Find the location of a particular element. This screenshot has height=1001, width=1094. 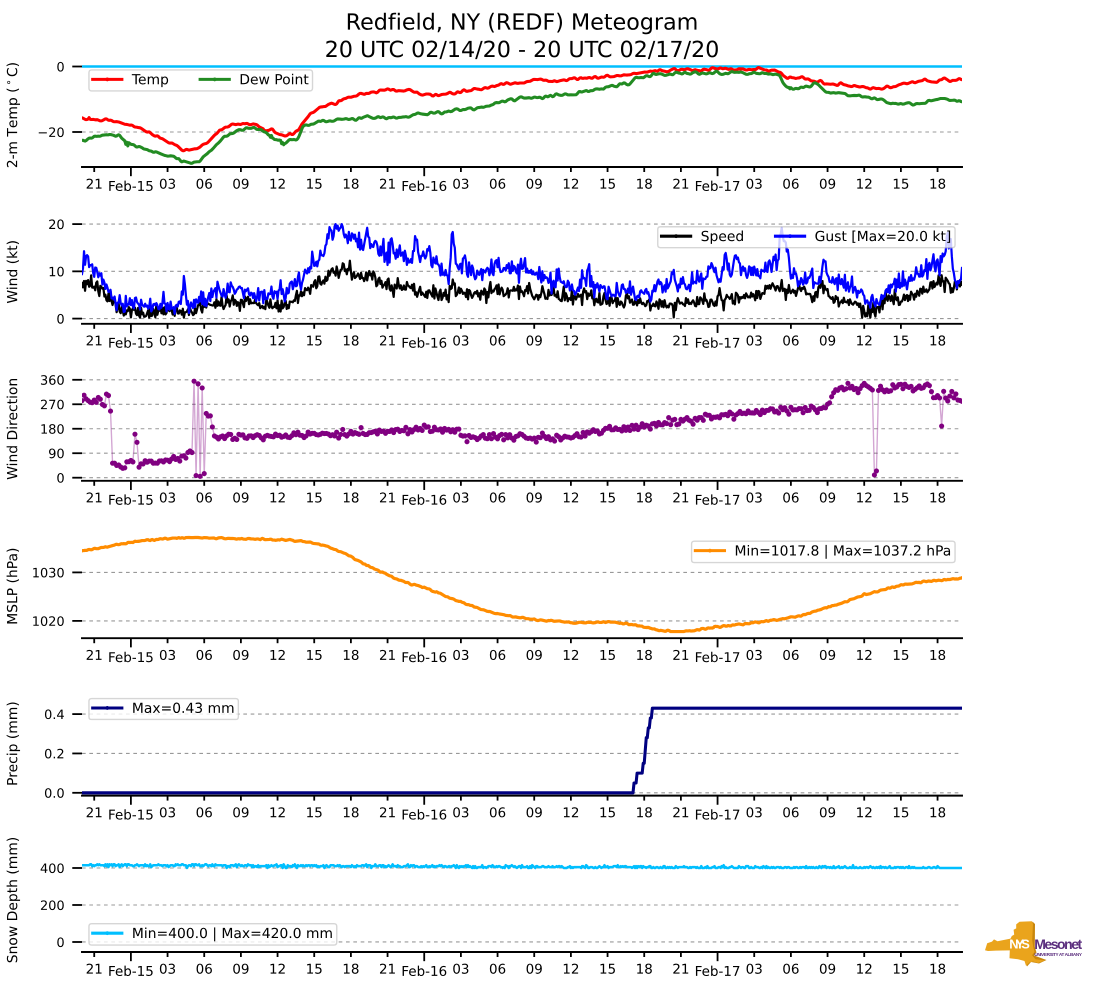

svg-text: UNIVERSITY AT ALBANY is located at coordinates (1058, 954).